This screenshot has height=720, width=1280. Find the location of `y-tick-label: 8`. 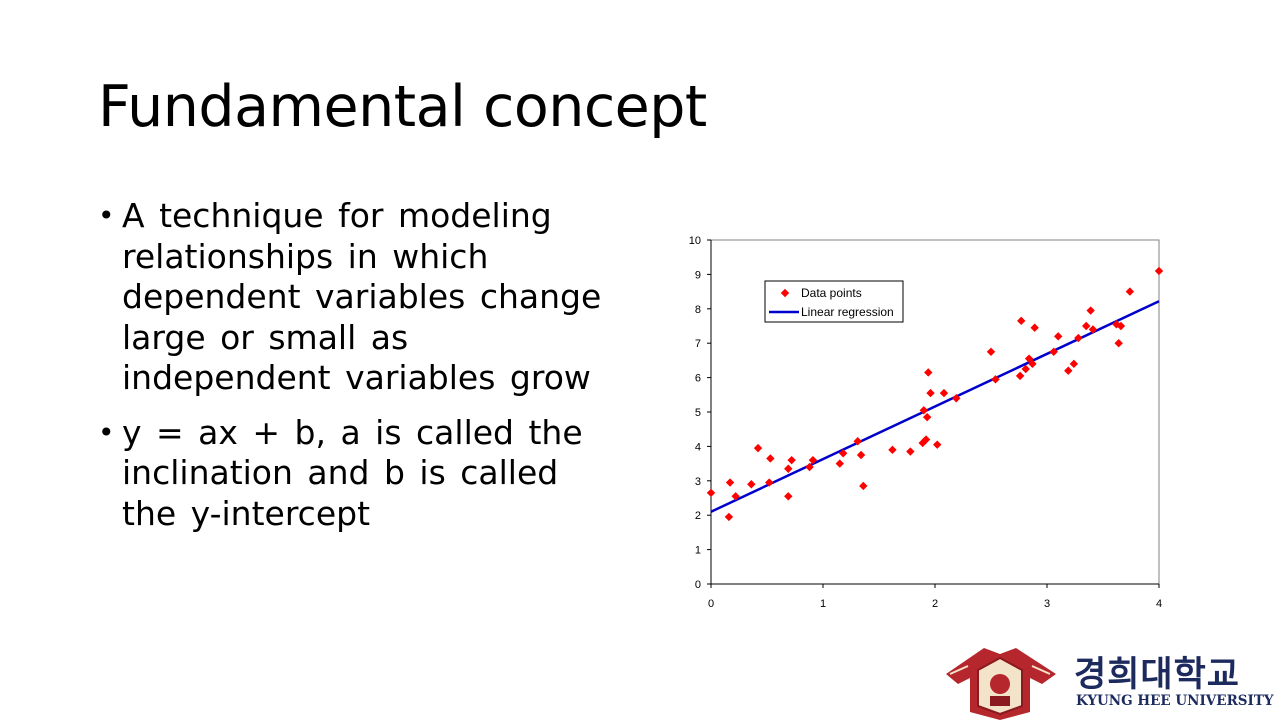

y-tick-label: 8 is located at coordinates (698, 310).